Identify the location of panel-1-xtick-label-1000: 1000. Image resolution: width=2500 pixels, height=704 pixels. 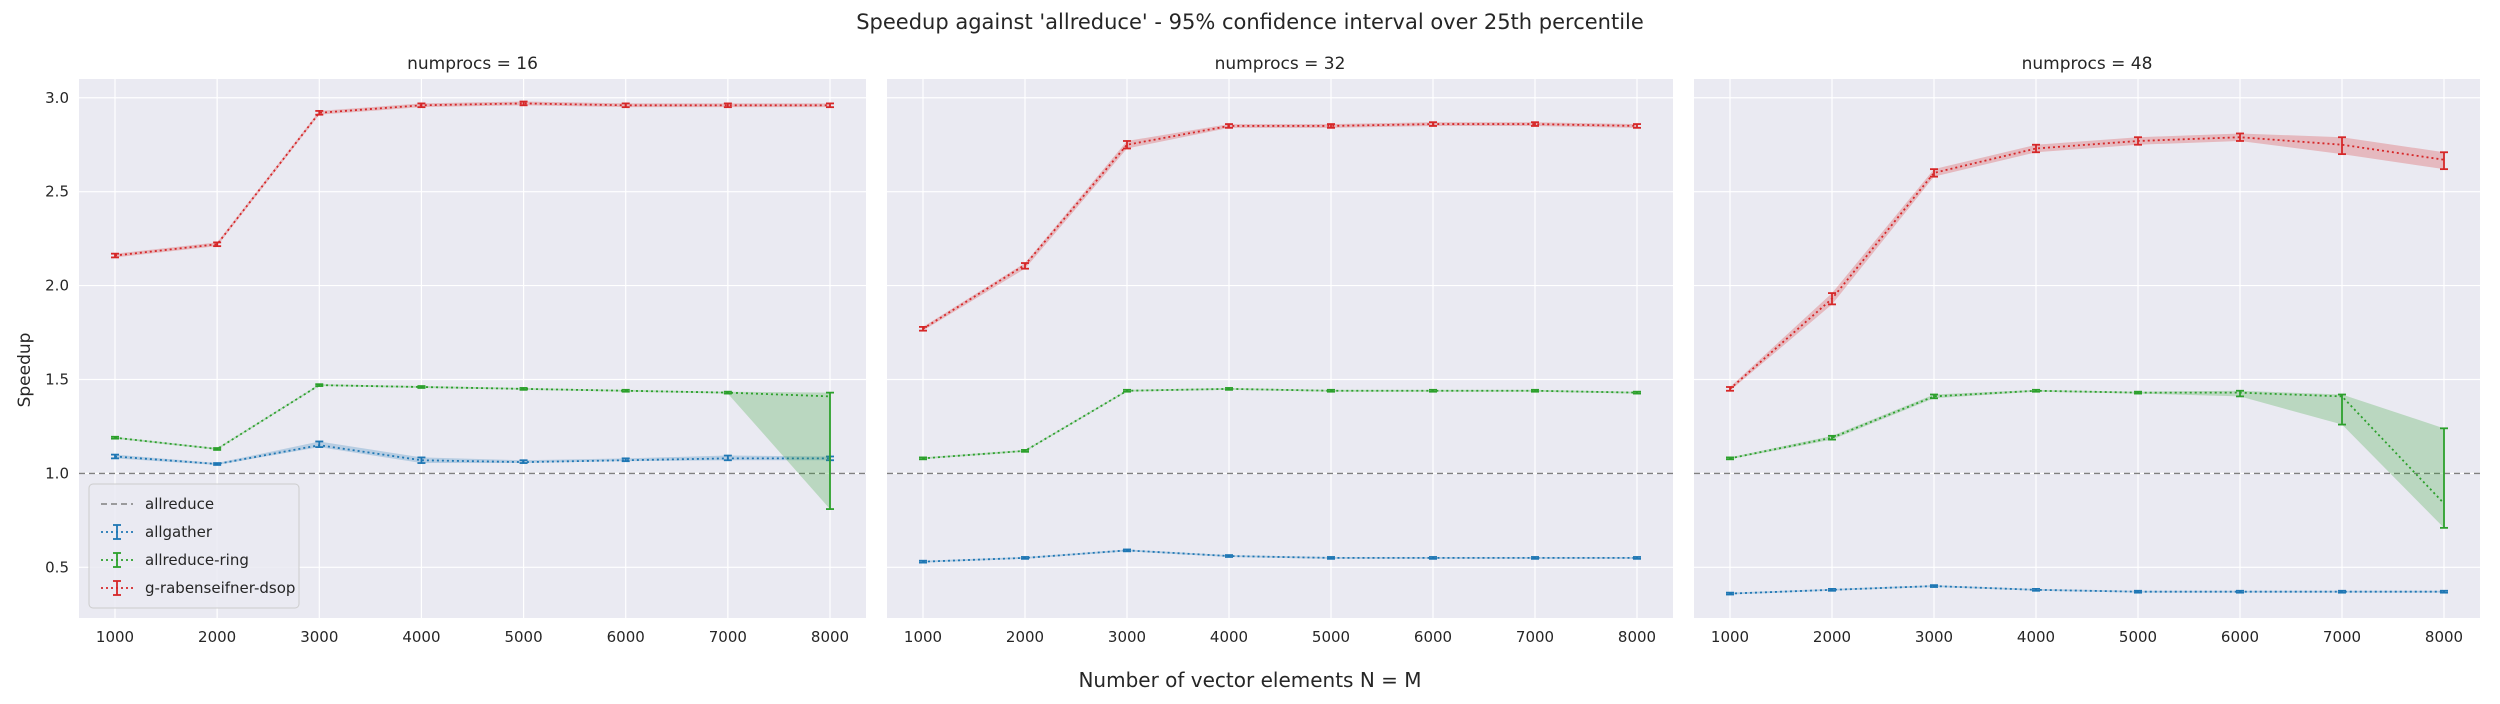
(115, 637).